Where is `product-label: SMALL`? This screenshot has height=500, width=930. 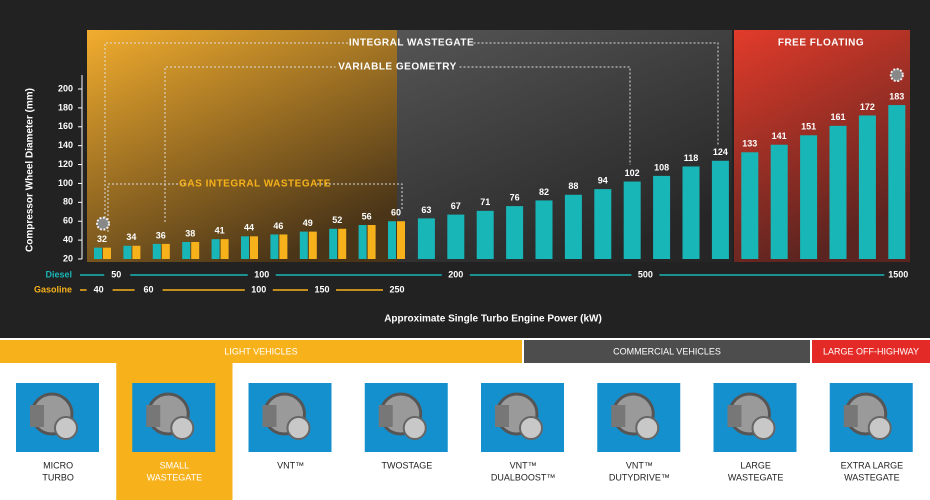
product-label: SMALL is located at coordinates (175, 465).